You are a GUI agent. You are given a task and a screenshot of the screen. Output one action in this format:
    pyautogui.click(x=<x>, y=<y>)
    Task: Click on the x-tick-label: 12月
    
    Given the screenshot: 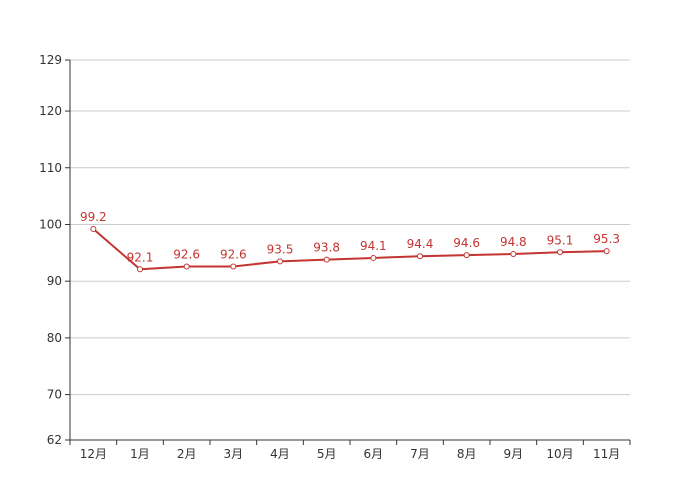 What is the action you would take?
    pyautogui.click(x=93, y=454)
    